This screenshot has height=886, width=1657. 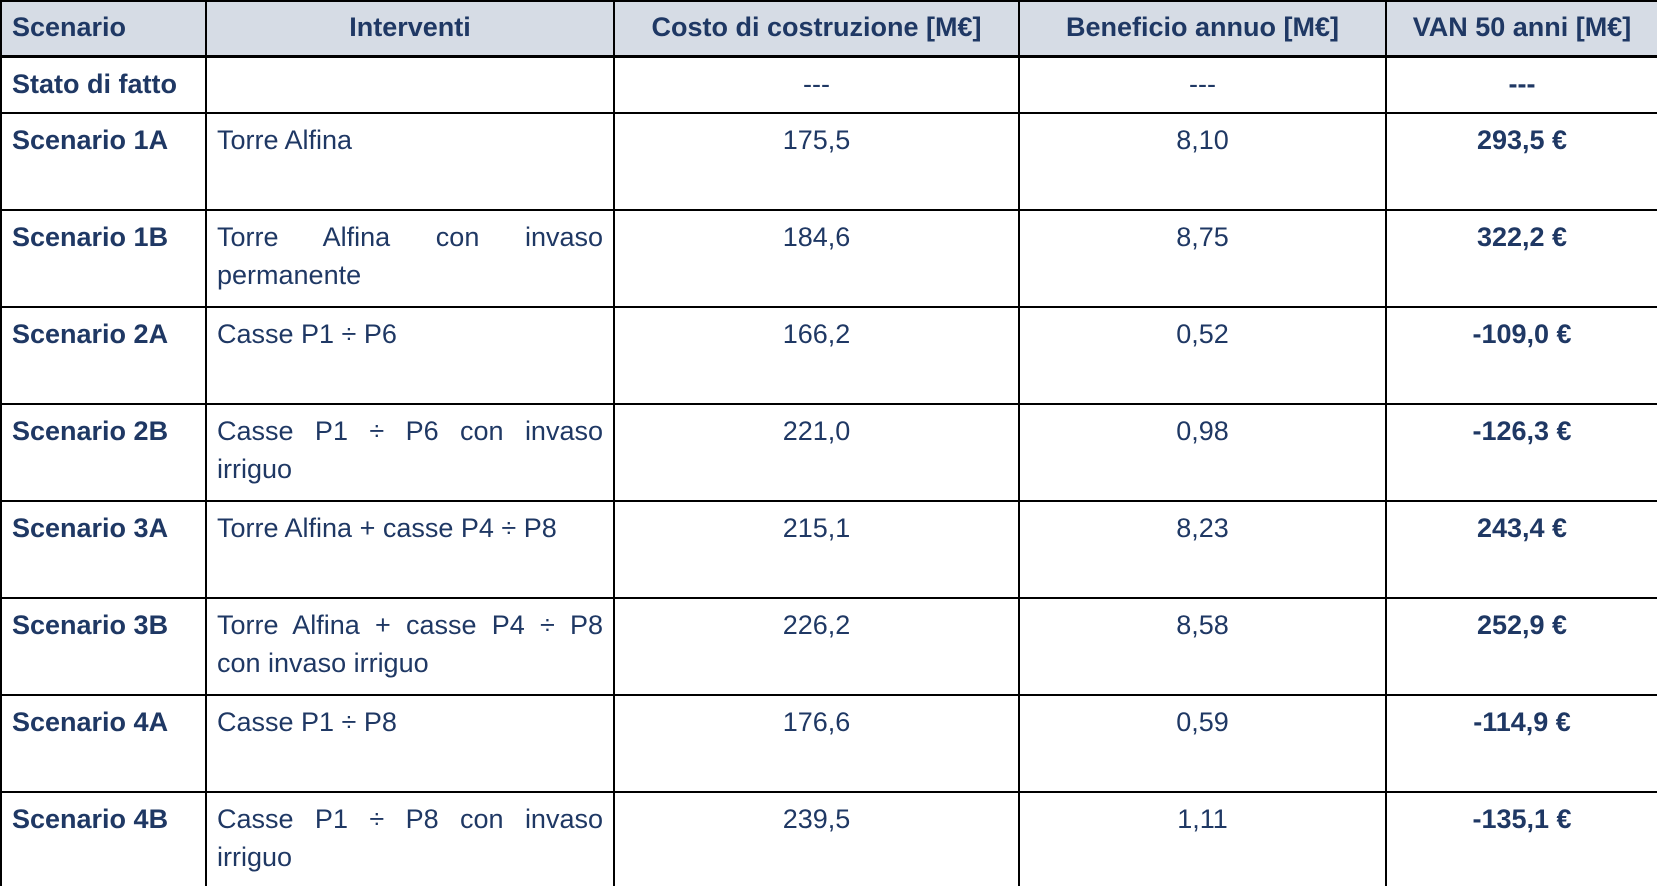 What do you see at coordinates (1202, 29) in the screenshot?
I see `header-beneficio-annuo: Beneficio annuo [M€]` at bounding box center [1202, 29].